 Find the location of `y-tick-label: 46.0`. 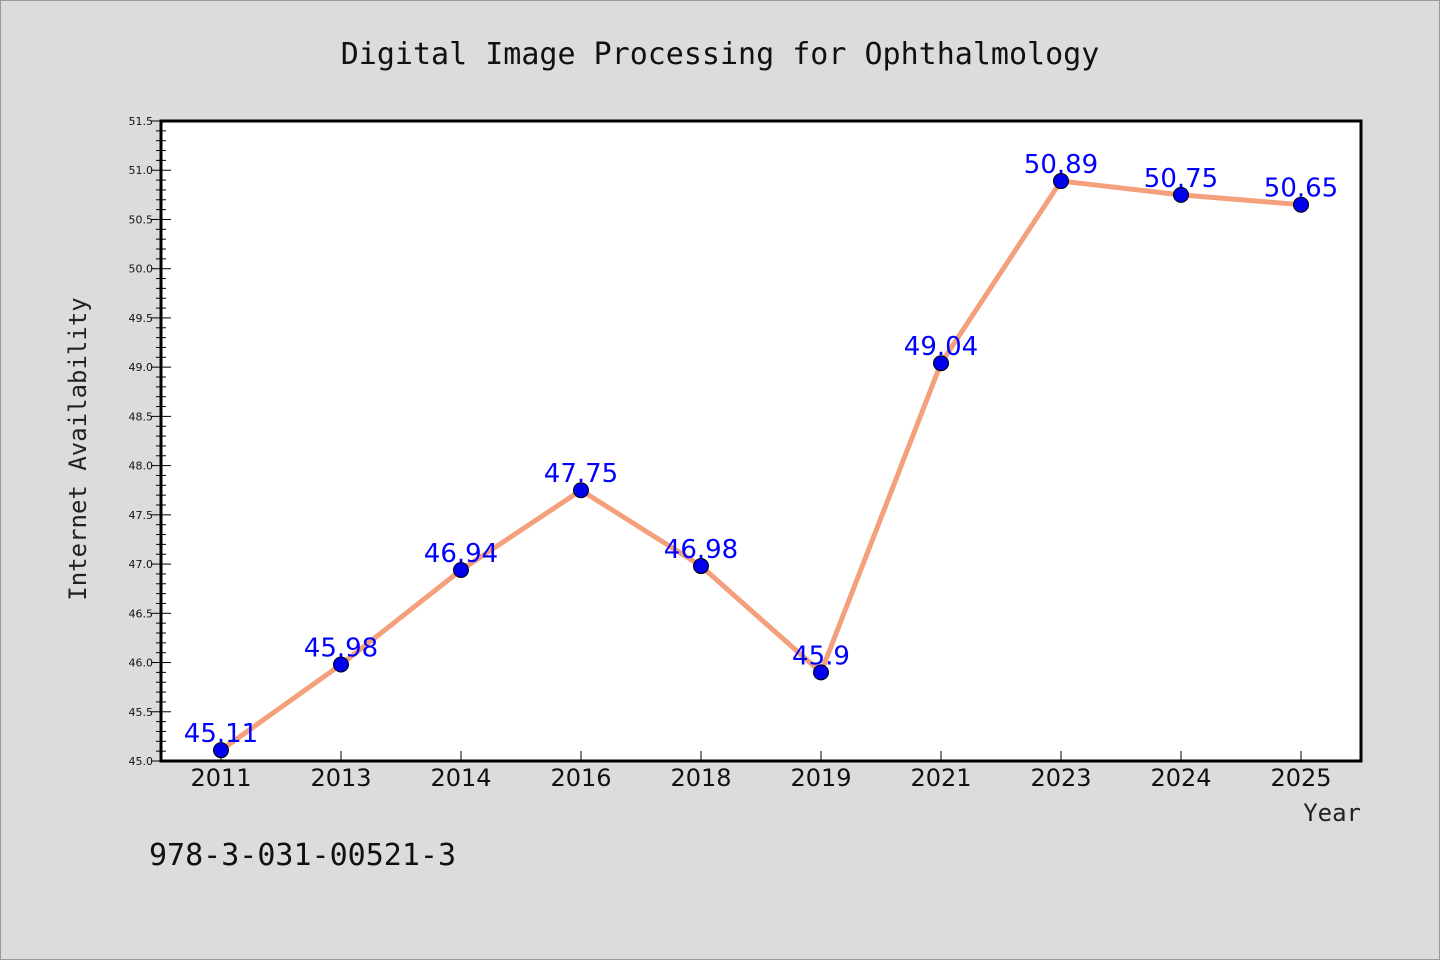

y-tick-label: 46.0 is located at coordinates (141, 663).